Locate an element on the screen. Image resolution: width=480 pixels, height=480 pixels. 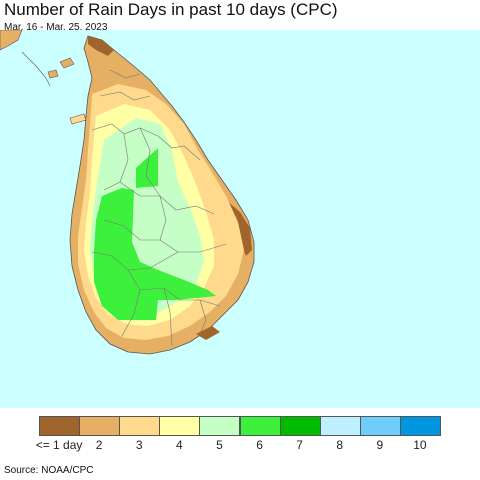
legend-tick-label: 9 is located at coordinates (380, 445).